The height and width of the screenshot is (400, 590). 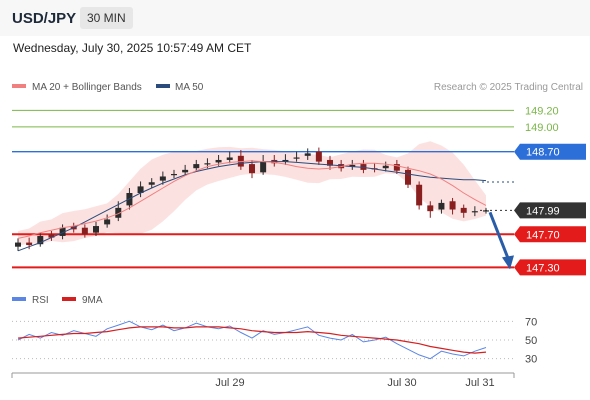 I want to click on ma50-legend-label: MA 50, so click(x=189, y=87).